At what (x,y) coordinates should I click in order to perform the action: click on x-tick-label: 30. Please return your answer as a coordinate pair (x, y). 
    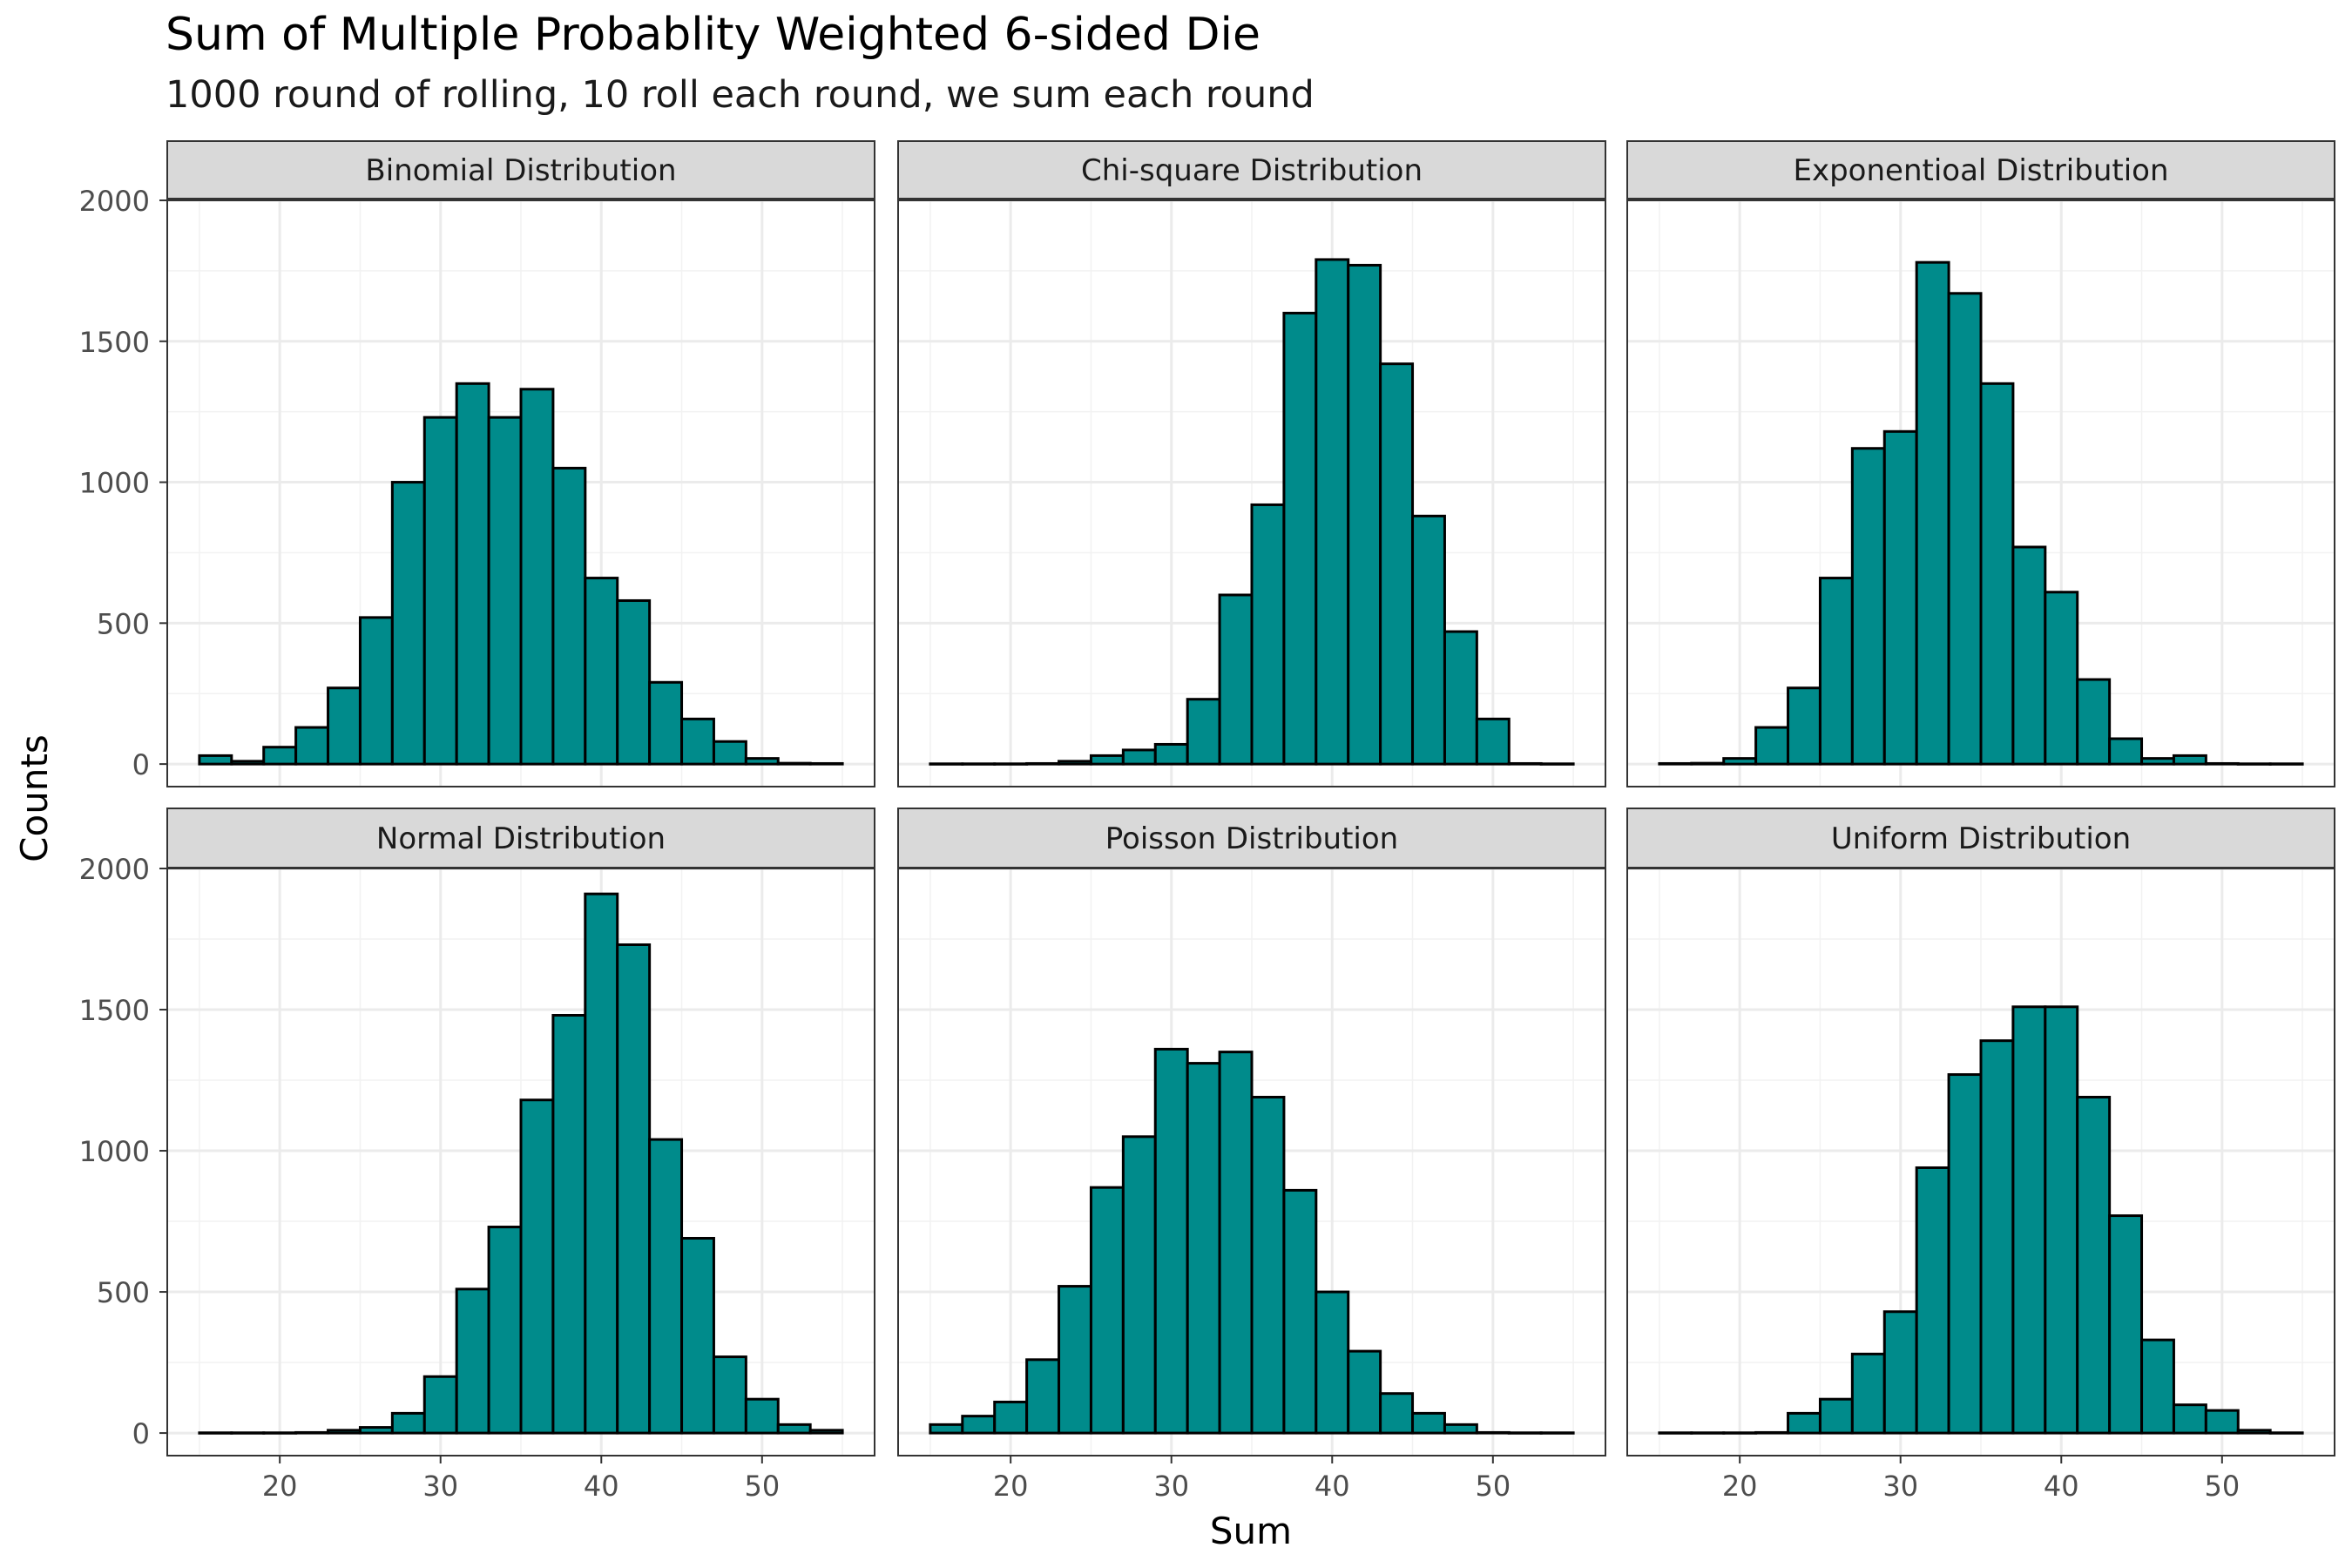
    Looking at the image, I should click on (440, 1487).